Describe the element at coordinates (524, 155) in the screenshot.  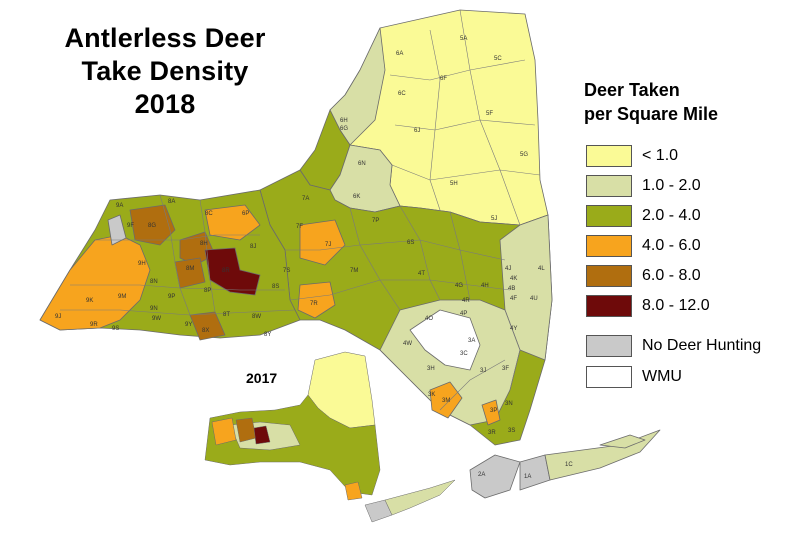
I see `svg-text: 5G` at that location.